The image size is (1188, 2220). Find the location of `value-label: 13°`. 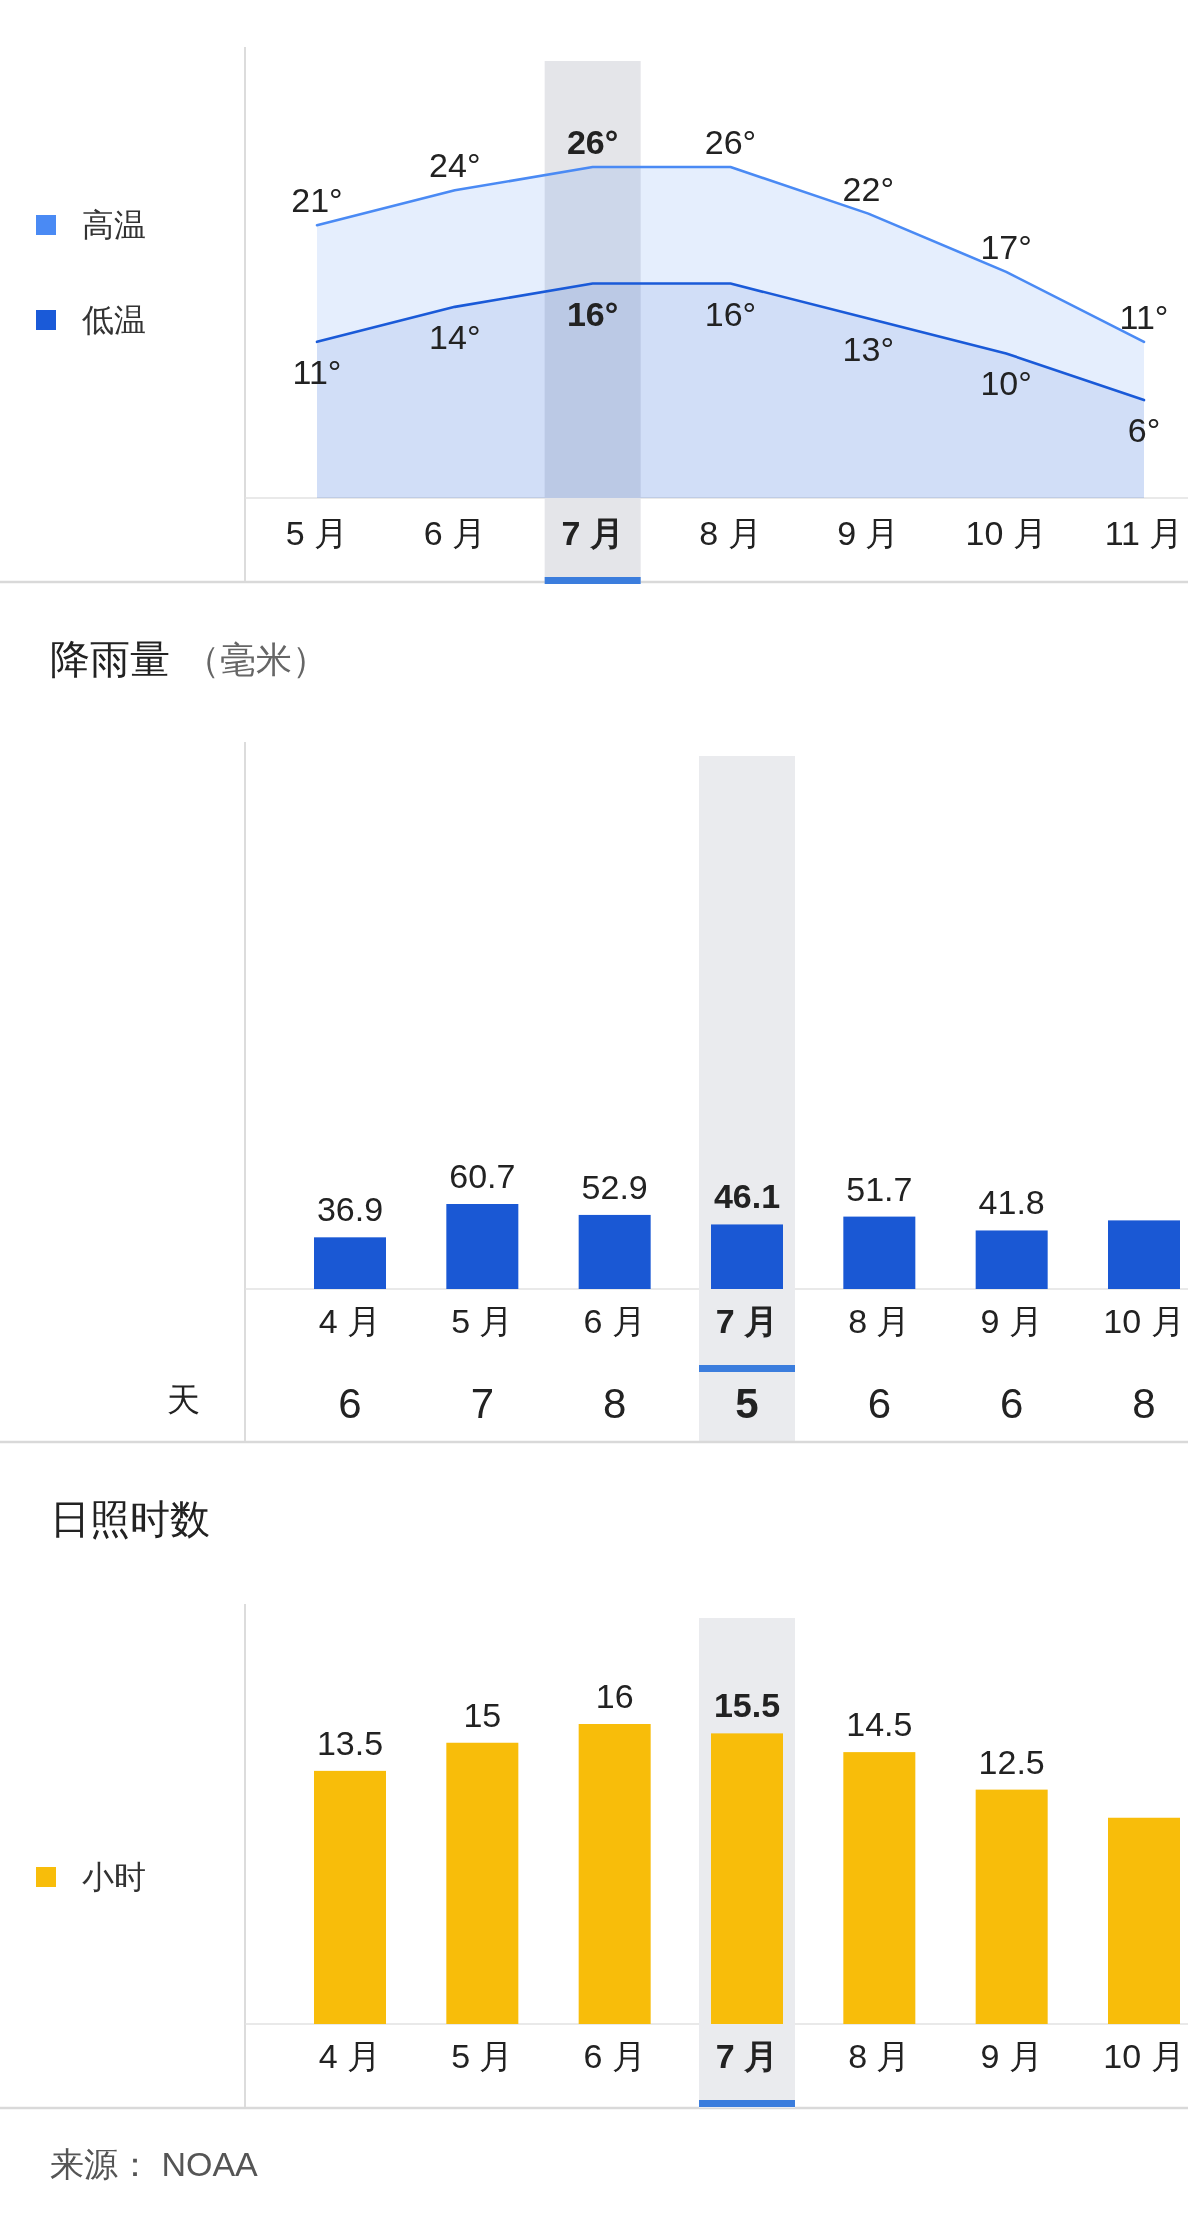

value-label: 13° is located at coordinates (868, 348).